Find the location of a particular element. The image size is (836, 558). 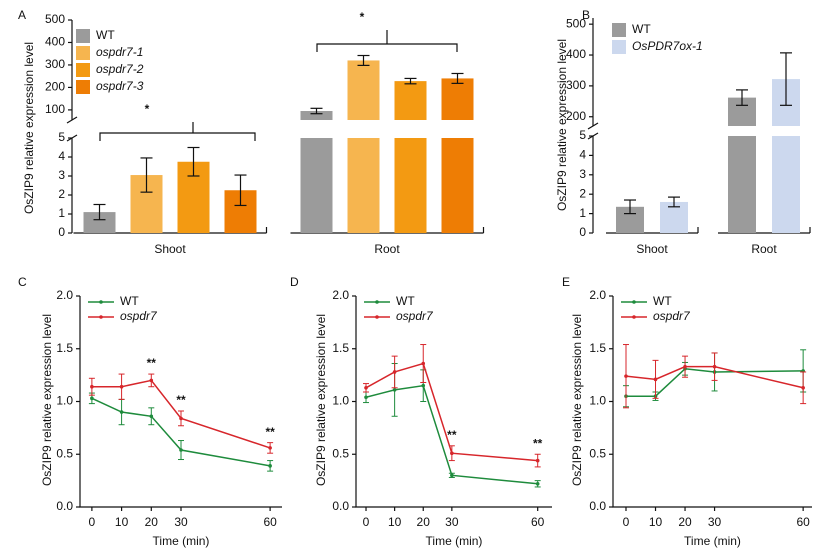

x-group-label: Root is located at coordinates (764, 249).